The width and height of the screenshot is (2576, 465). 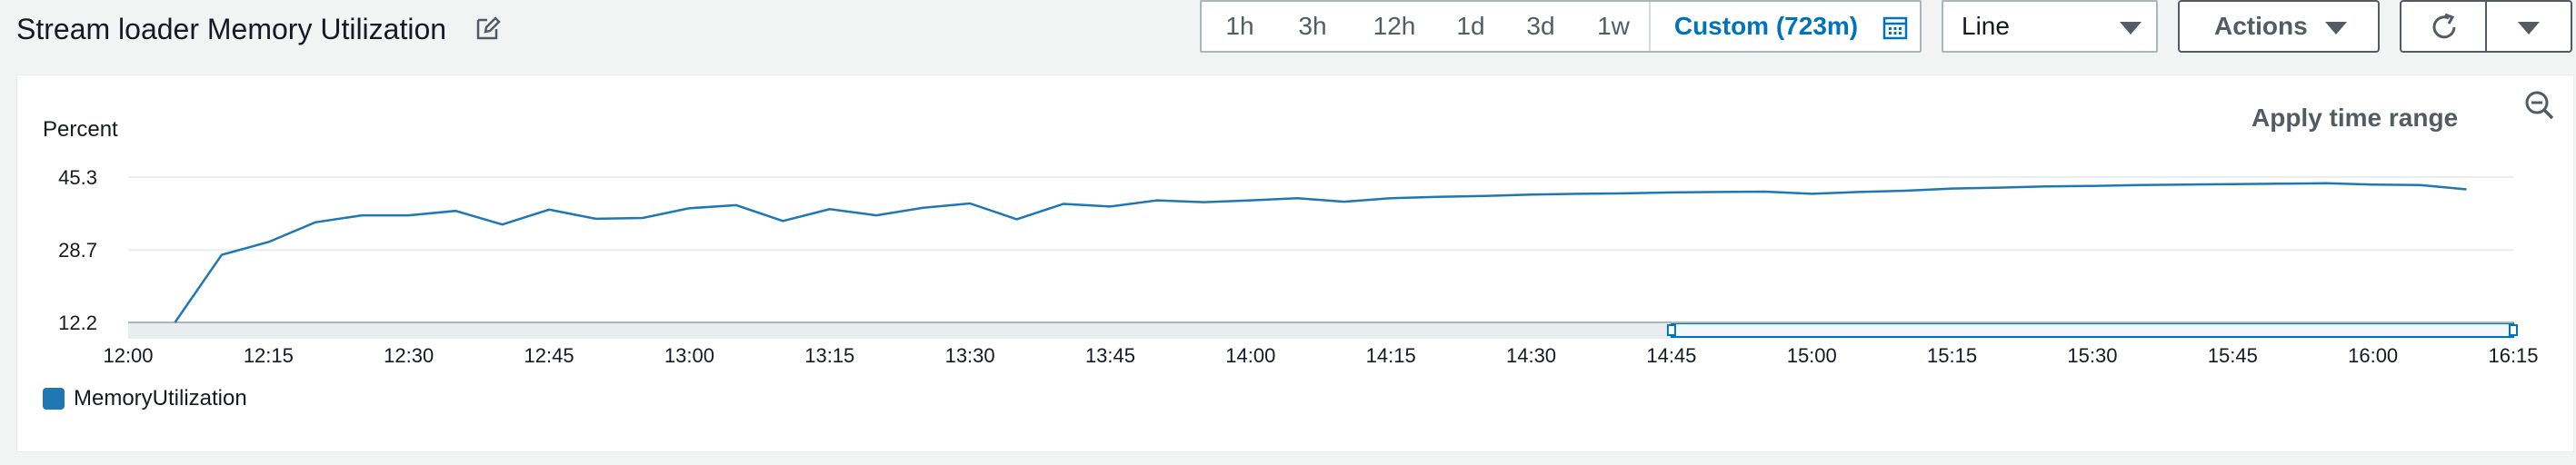 I want to click on refresh-icon, so click(x=2444, y=26).